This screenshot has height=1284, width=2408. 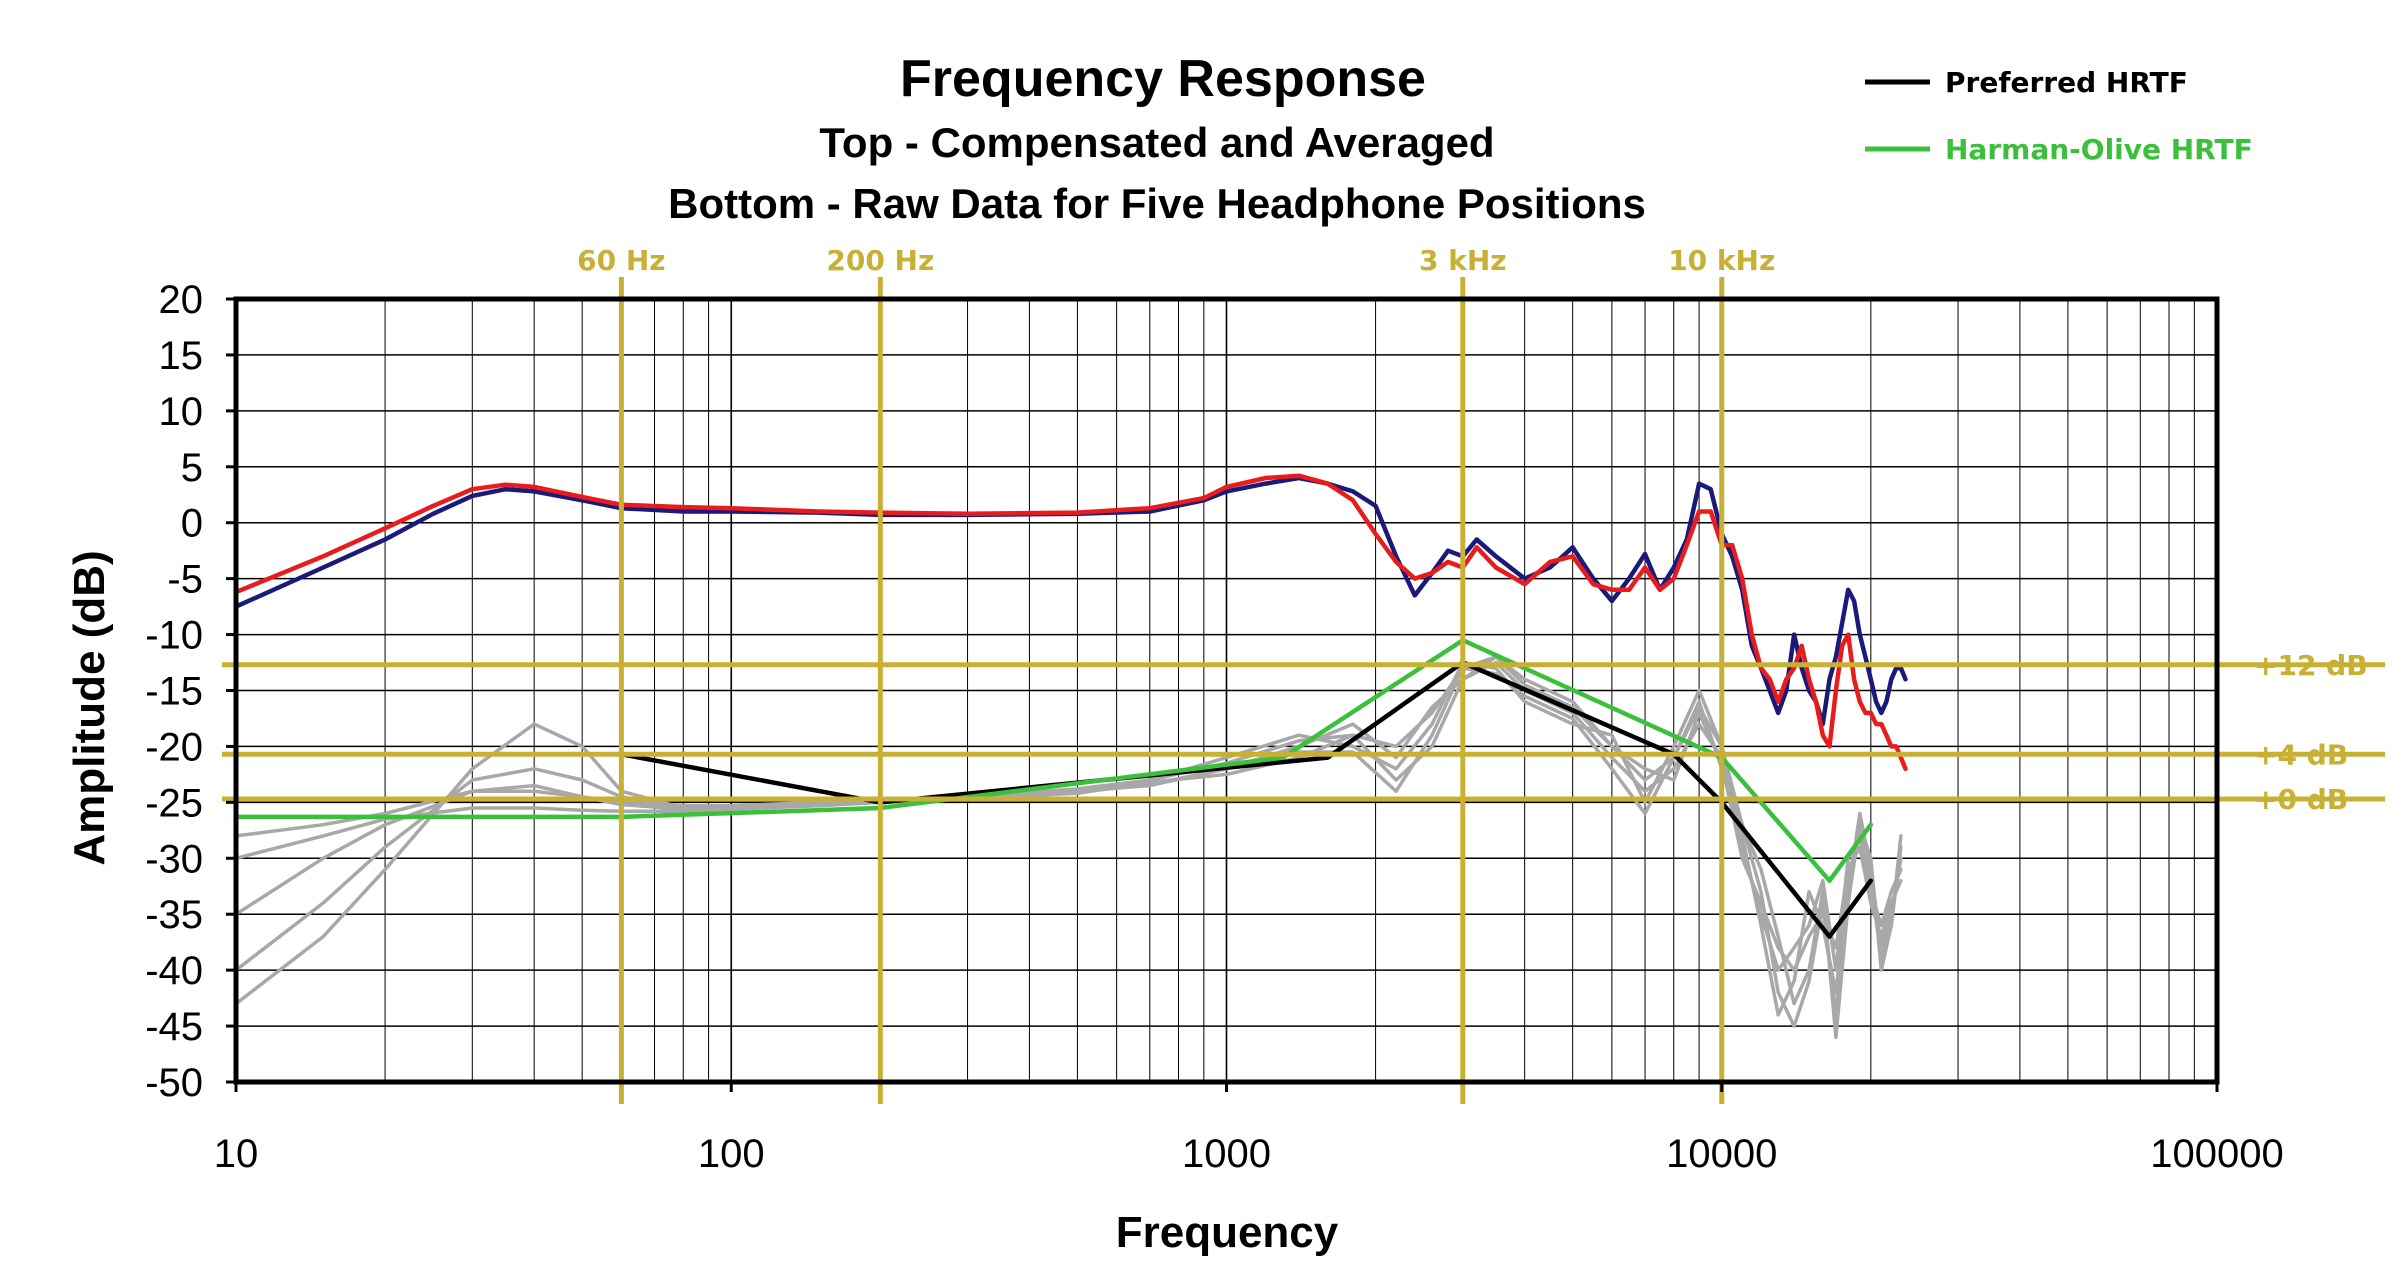 I want to click on series-line-harman-olive-hrtf, so click(x=1053, y=760).